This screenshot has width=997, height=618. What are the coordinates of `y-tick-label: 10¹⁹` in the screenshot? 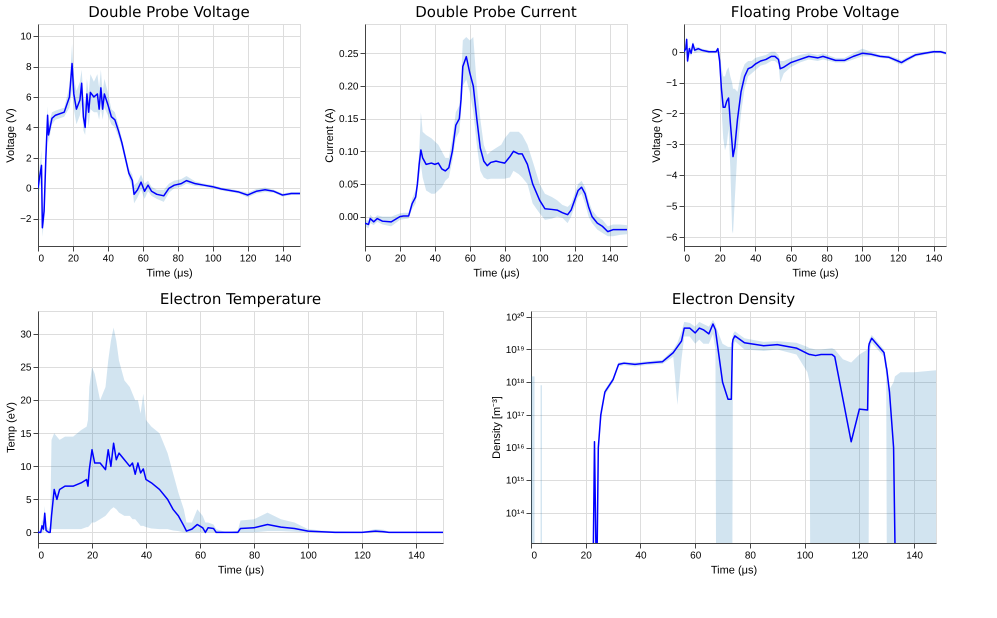 It's located at (515, 350).